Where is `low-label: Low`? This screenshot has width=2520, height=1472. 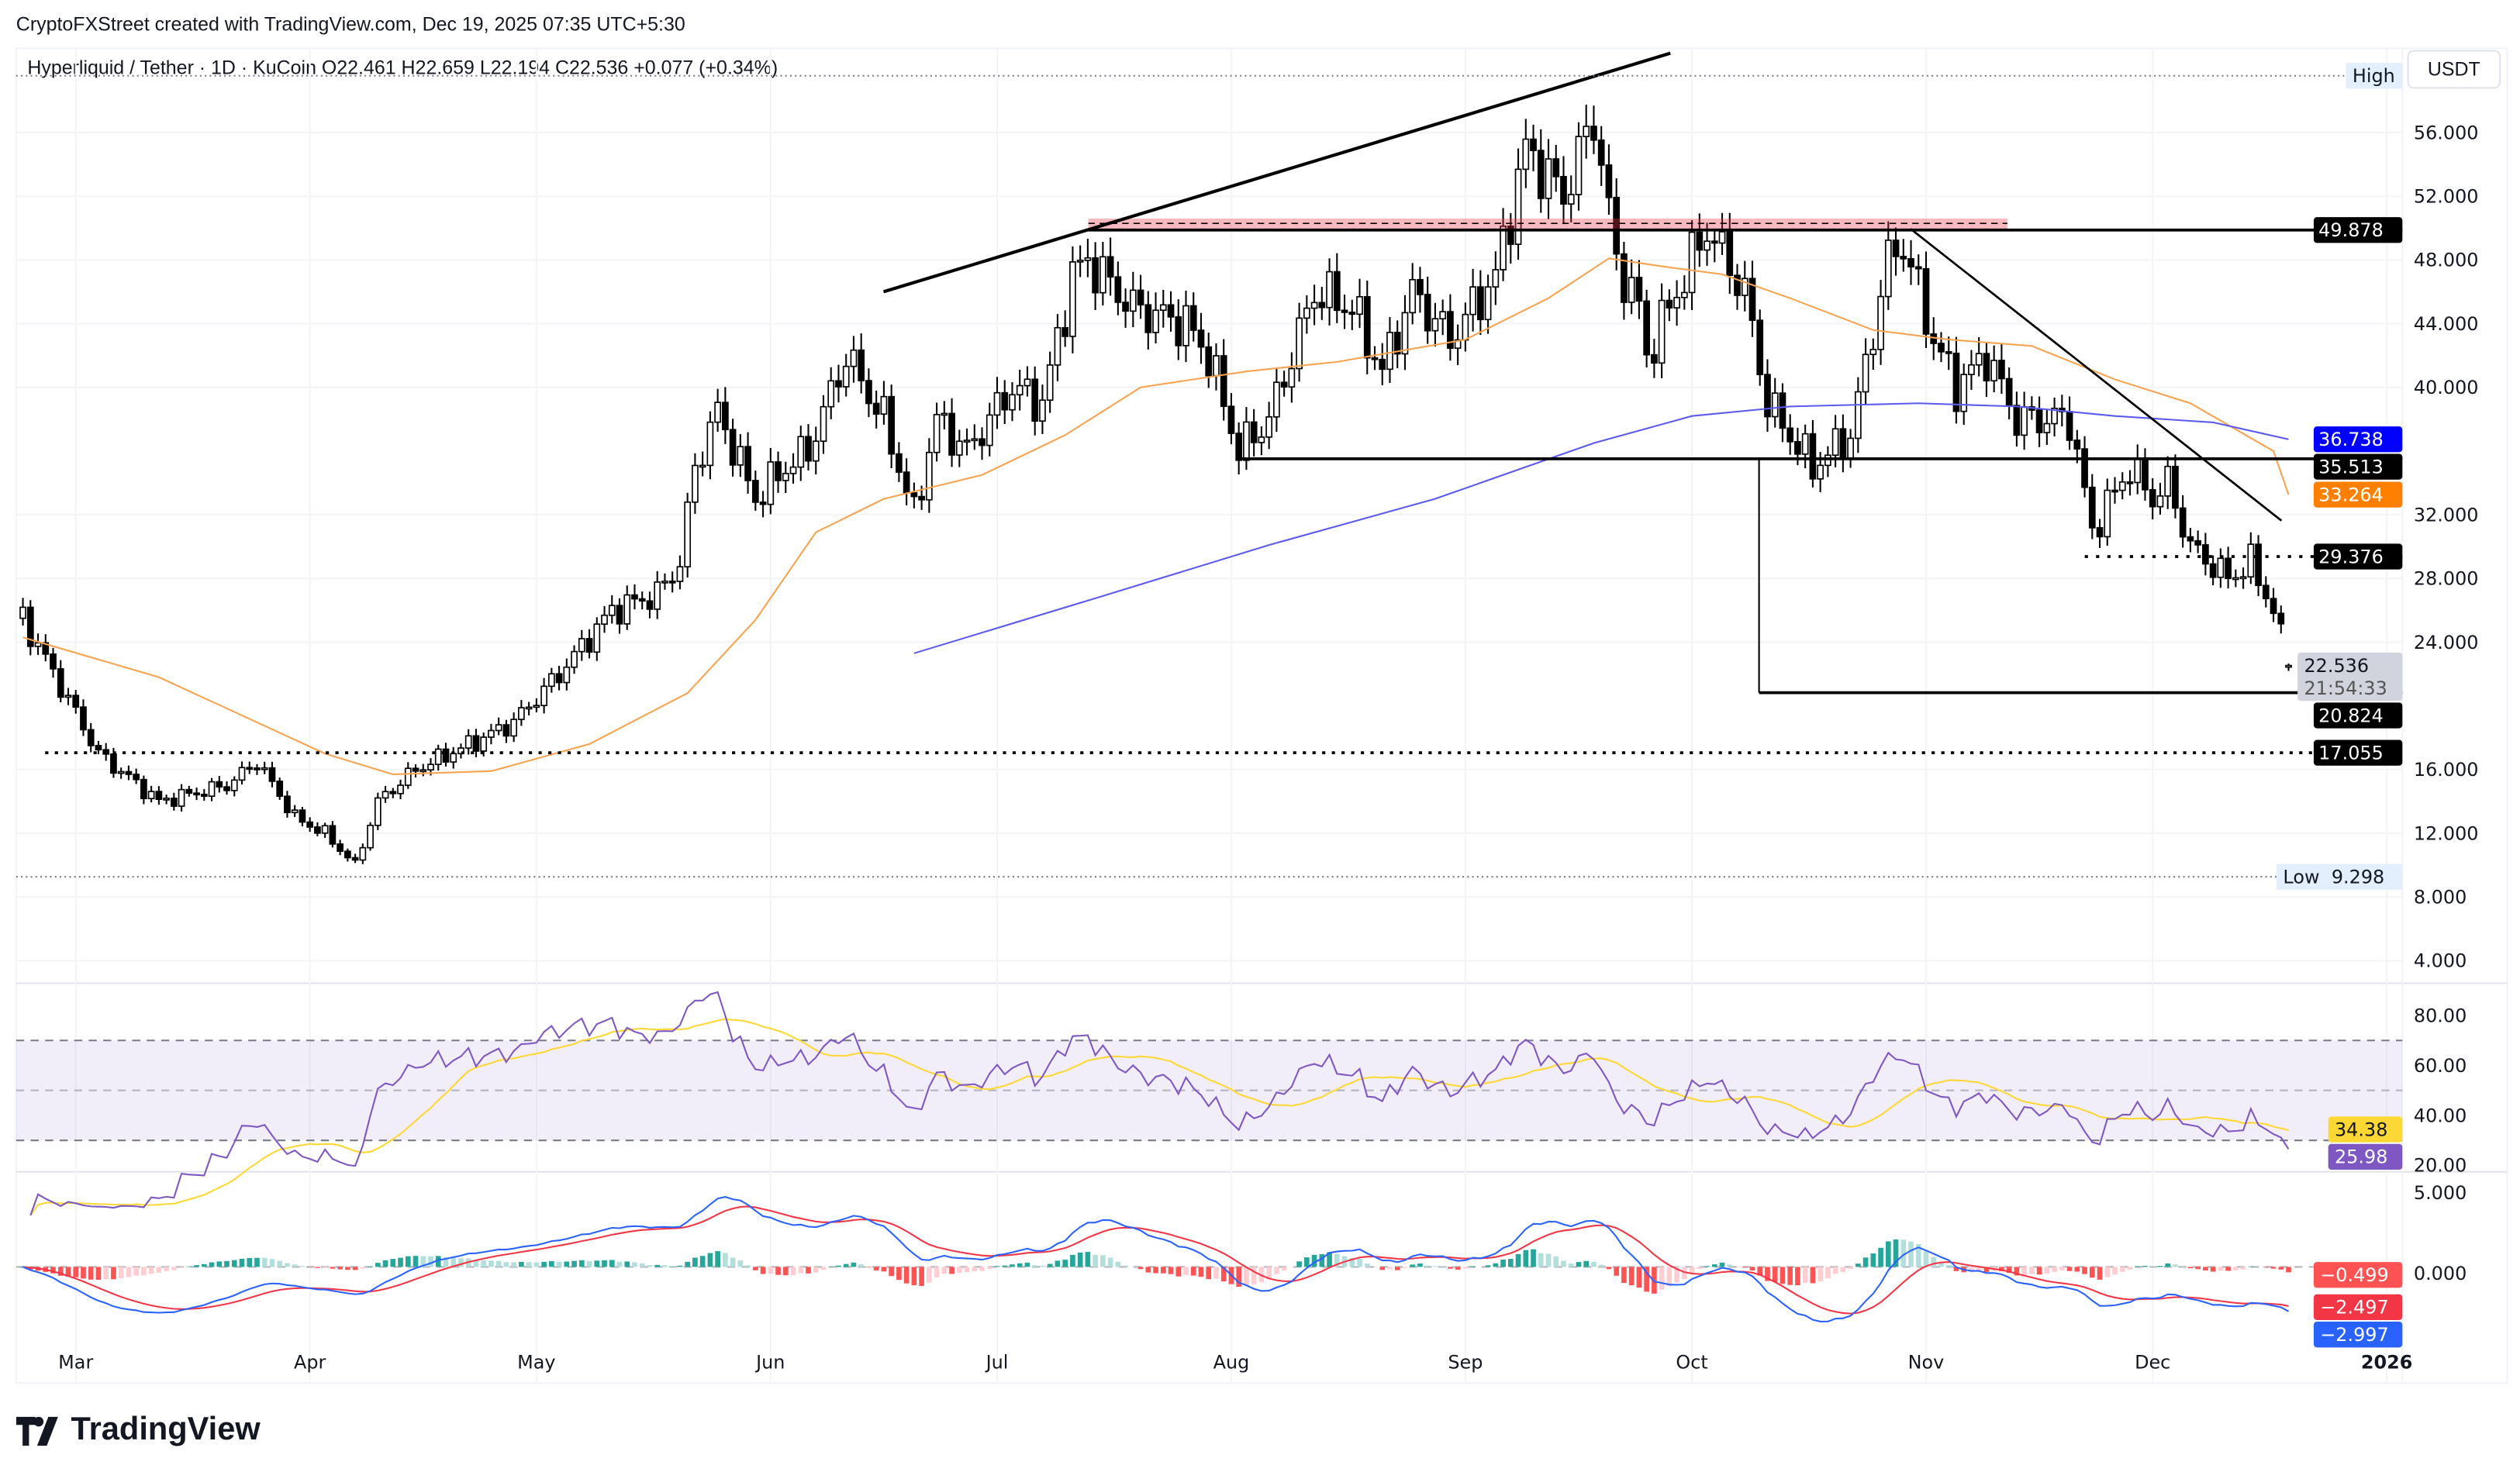 low-label: Low is located at coordinates (2301, 877).